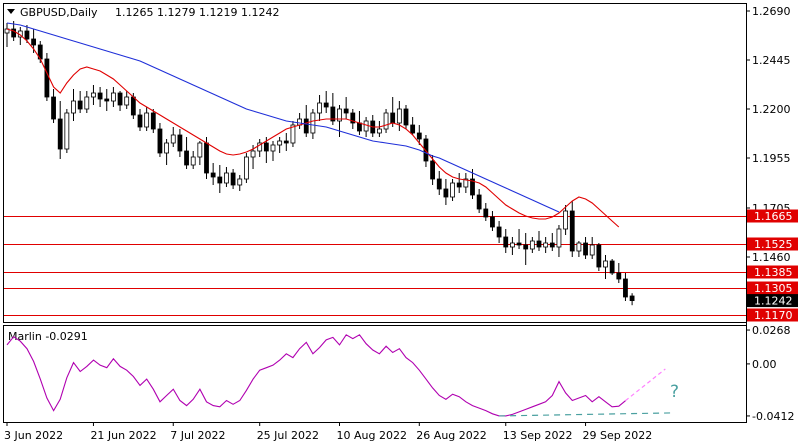 The image size is (803, 445). What do you see at coordinates (773, 272) in the screenshot?
I see `level-badge-label: 1.1385` at bounding box center [773, 272].